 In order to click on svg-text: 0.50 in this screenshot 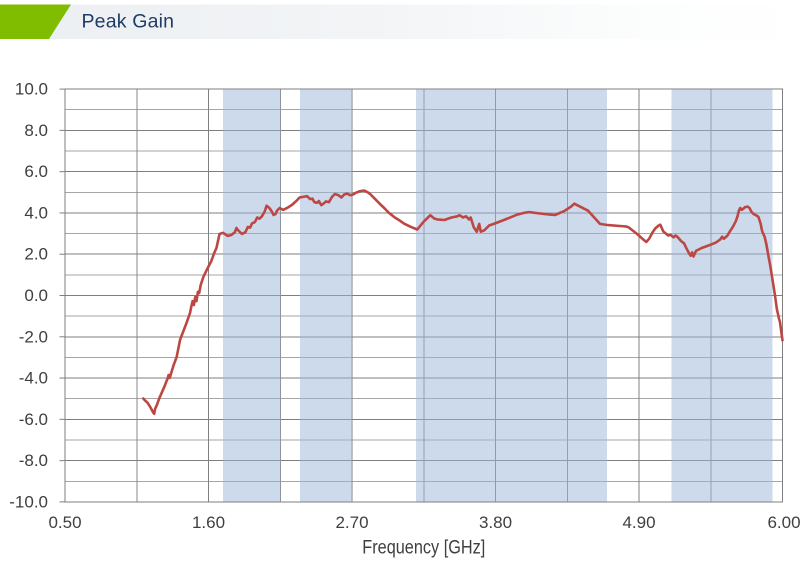, I will do `click(64, 522)`.